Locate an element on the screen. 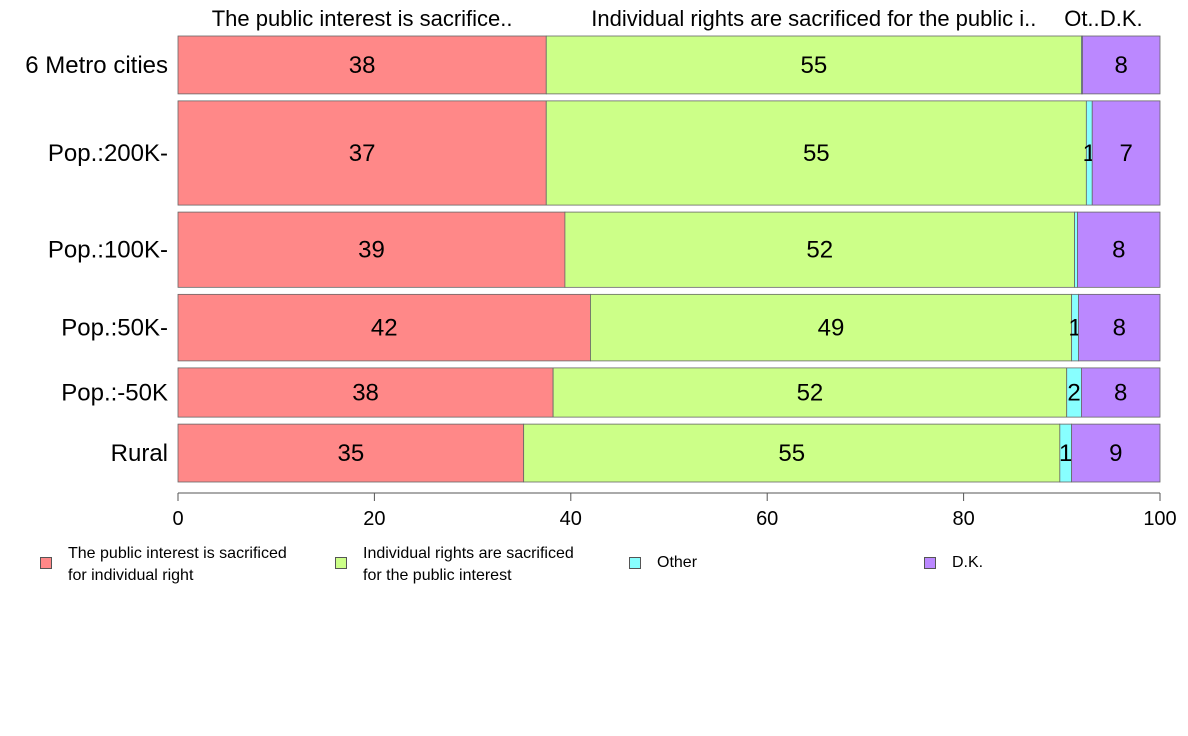  data-label: 7 is located at coordinates (1125, 153).